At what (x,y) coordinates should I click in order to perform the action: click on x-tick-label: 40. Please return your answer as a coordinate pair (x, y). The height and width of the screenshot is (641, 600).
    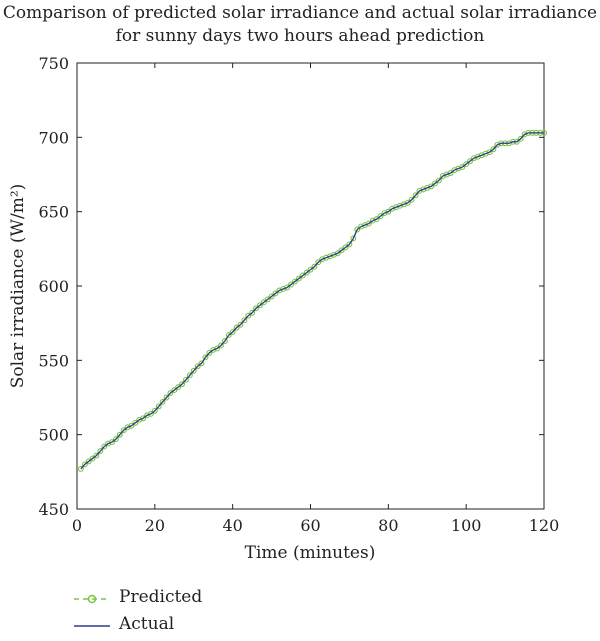
    Looking at the image, I should click on (232, 525).